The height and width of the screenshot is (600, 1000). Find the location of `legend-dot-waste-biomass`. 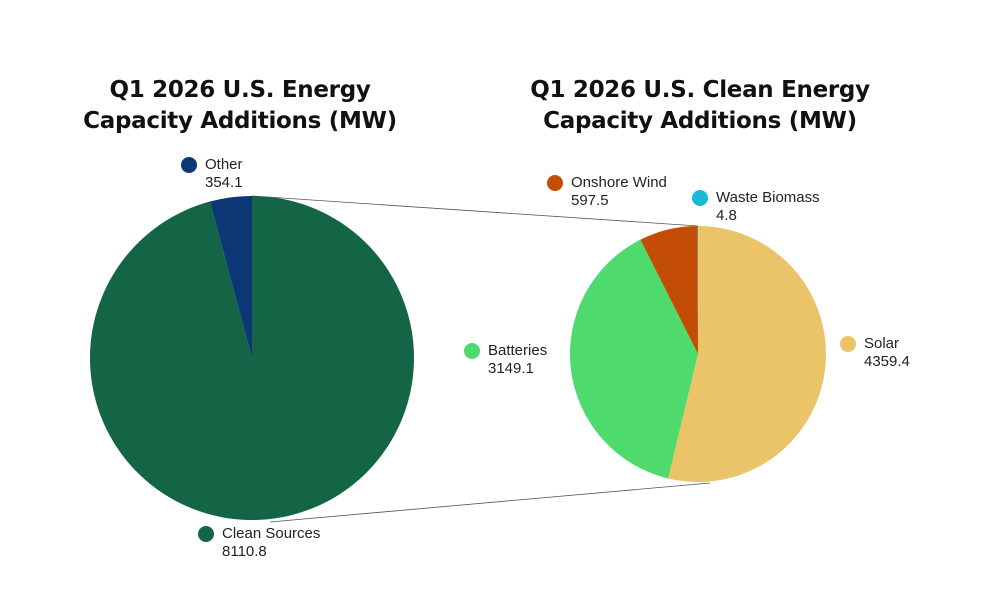

legend-dot-waste-biomass is located at coordinates (700, 198).